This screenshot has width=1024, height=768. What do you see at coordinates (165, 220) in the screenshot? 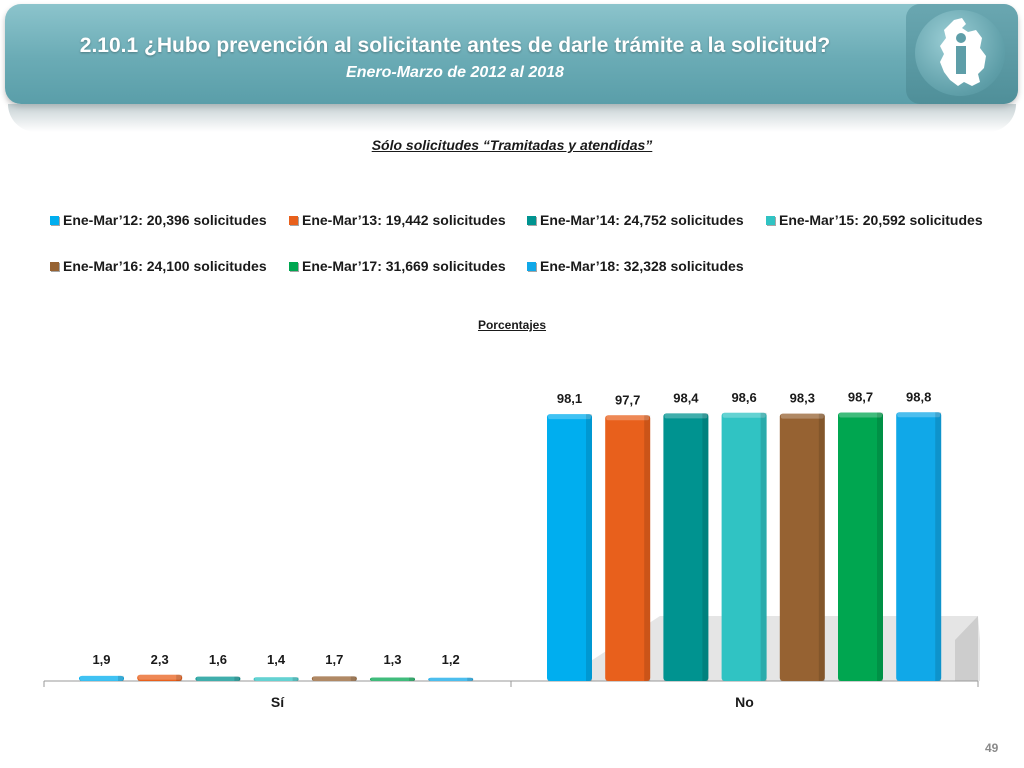
I see `legend-label: Ene-Mar’12: 20,396 solicitudes` at bounding box center [165, 220].